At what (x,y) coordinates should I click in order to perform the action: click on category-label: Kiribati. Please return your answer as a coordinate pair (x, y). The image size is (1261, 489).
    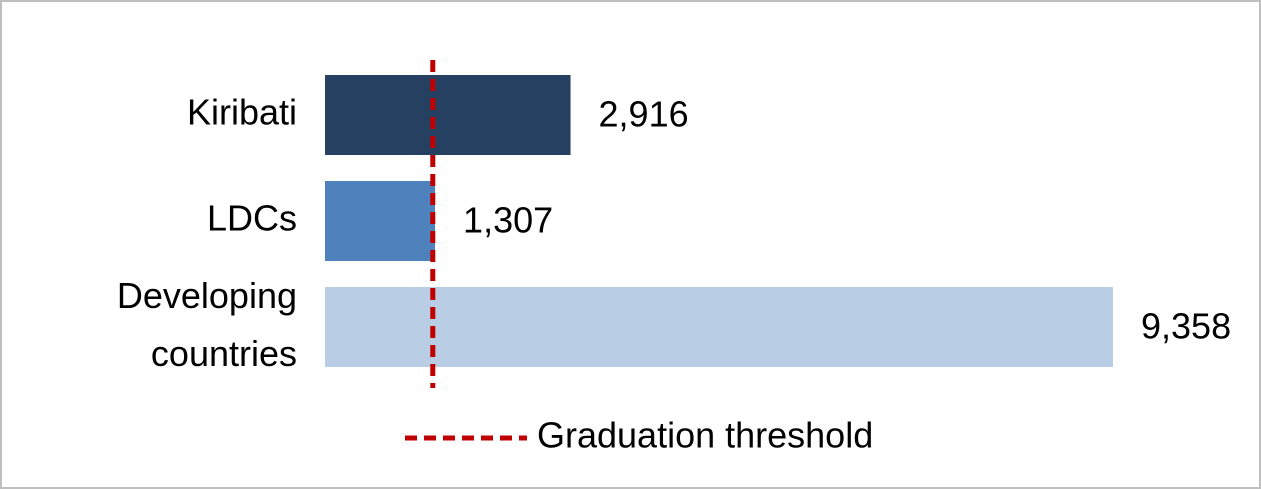
    Looking at the image, I should click on (242, 112).